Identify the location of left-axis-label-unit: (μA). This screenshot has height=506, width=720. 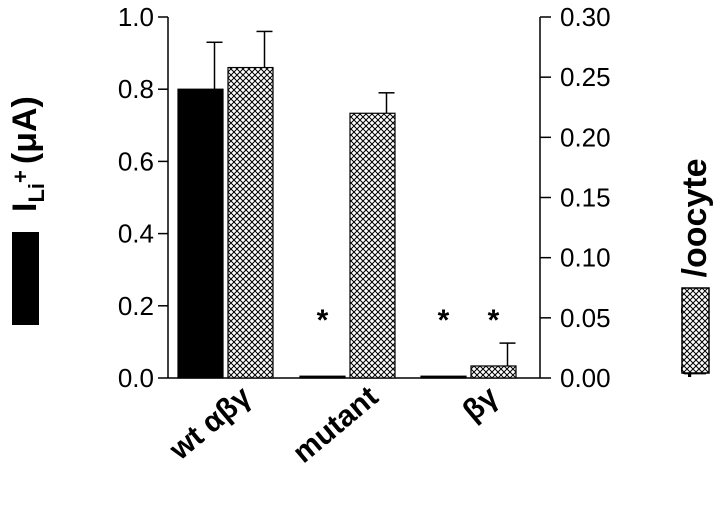
(25, 130).